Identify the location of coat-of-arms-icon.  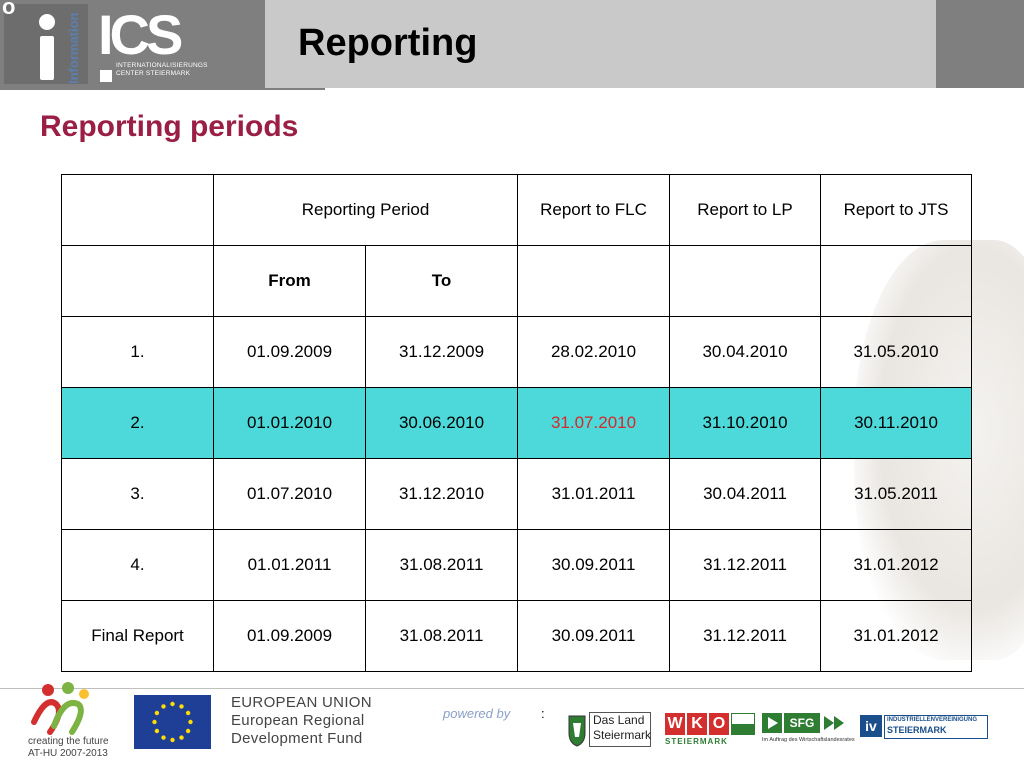
(577, 731).